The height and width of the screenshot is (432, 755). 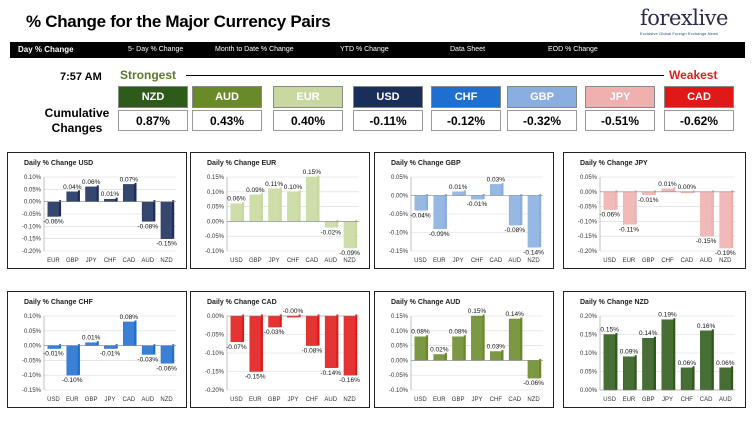 I want to click on data-label: -0.00%, so click(x=293, y=311).